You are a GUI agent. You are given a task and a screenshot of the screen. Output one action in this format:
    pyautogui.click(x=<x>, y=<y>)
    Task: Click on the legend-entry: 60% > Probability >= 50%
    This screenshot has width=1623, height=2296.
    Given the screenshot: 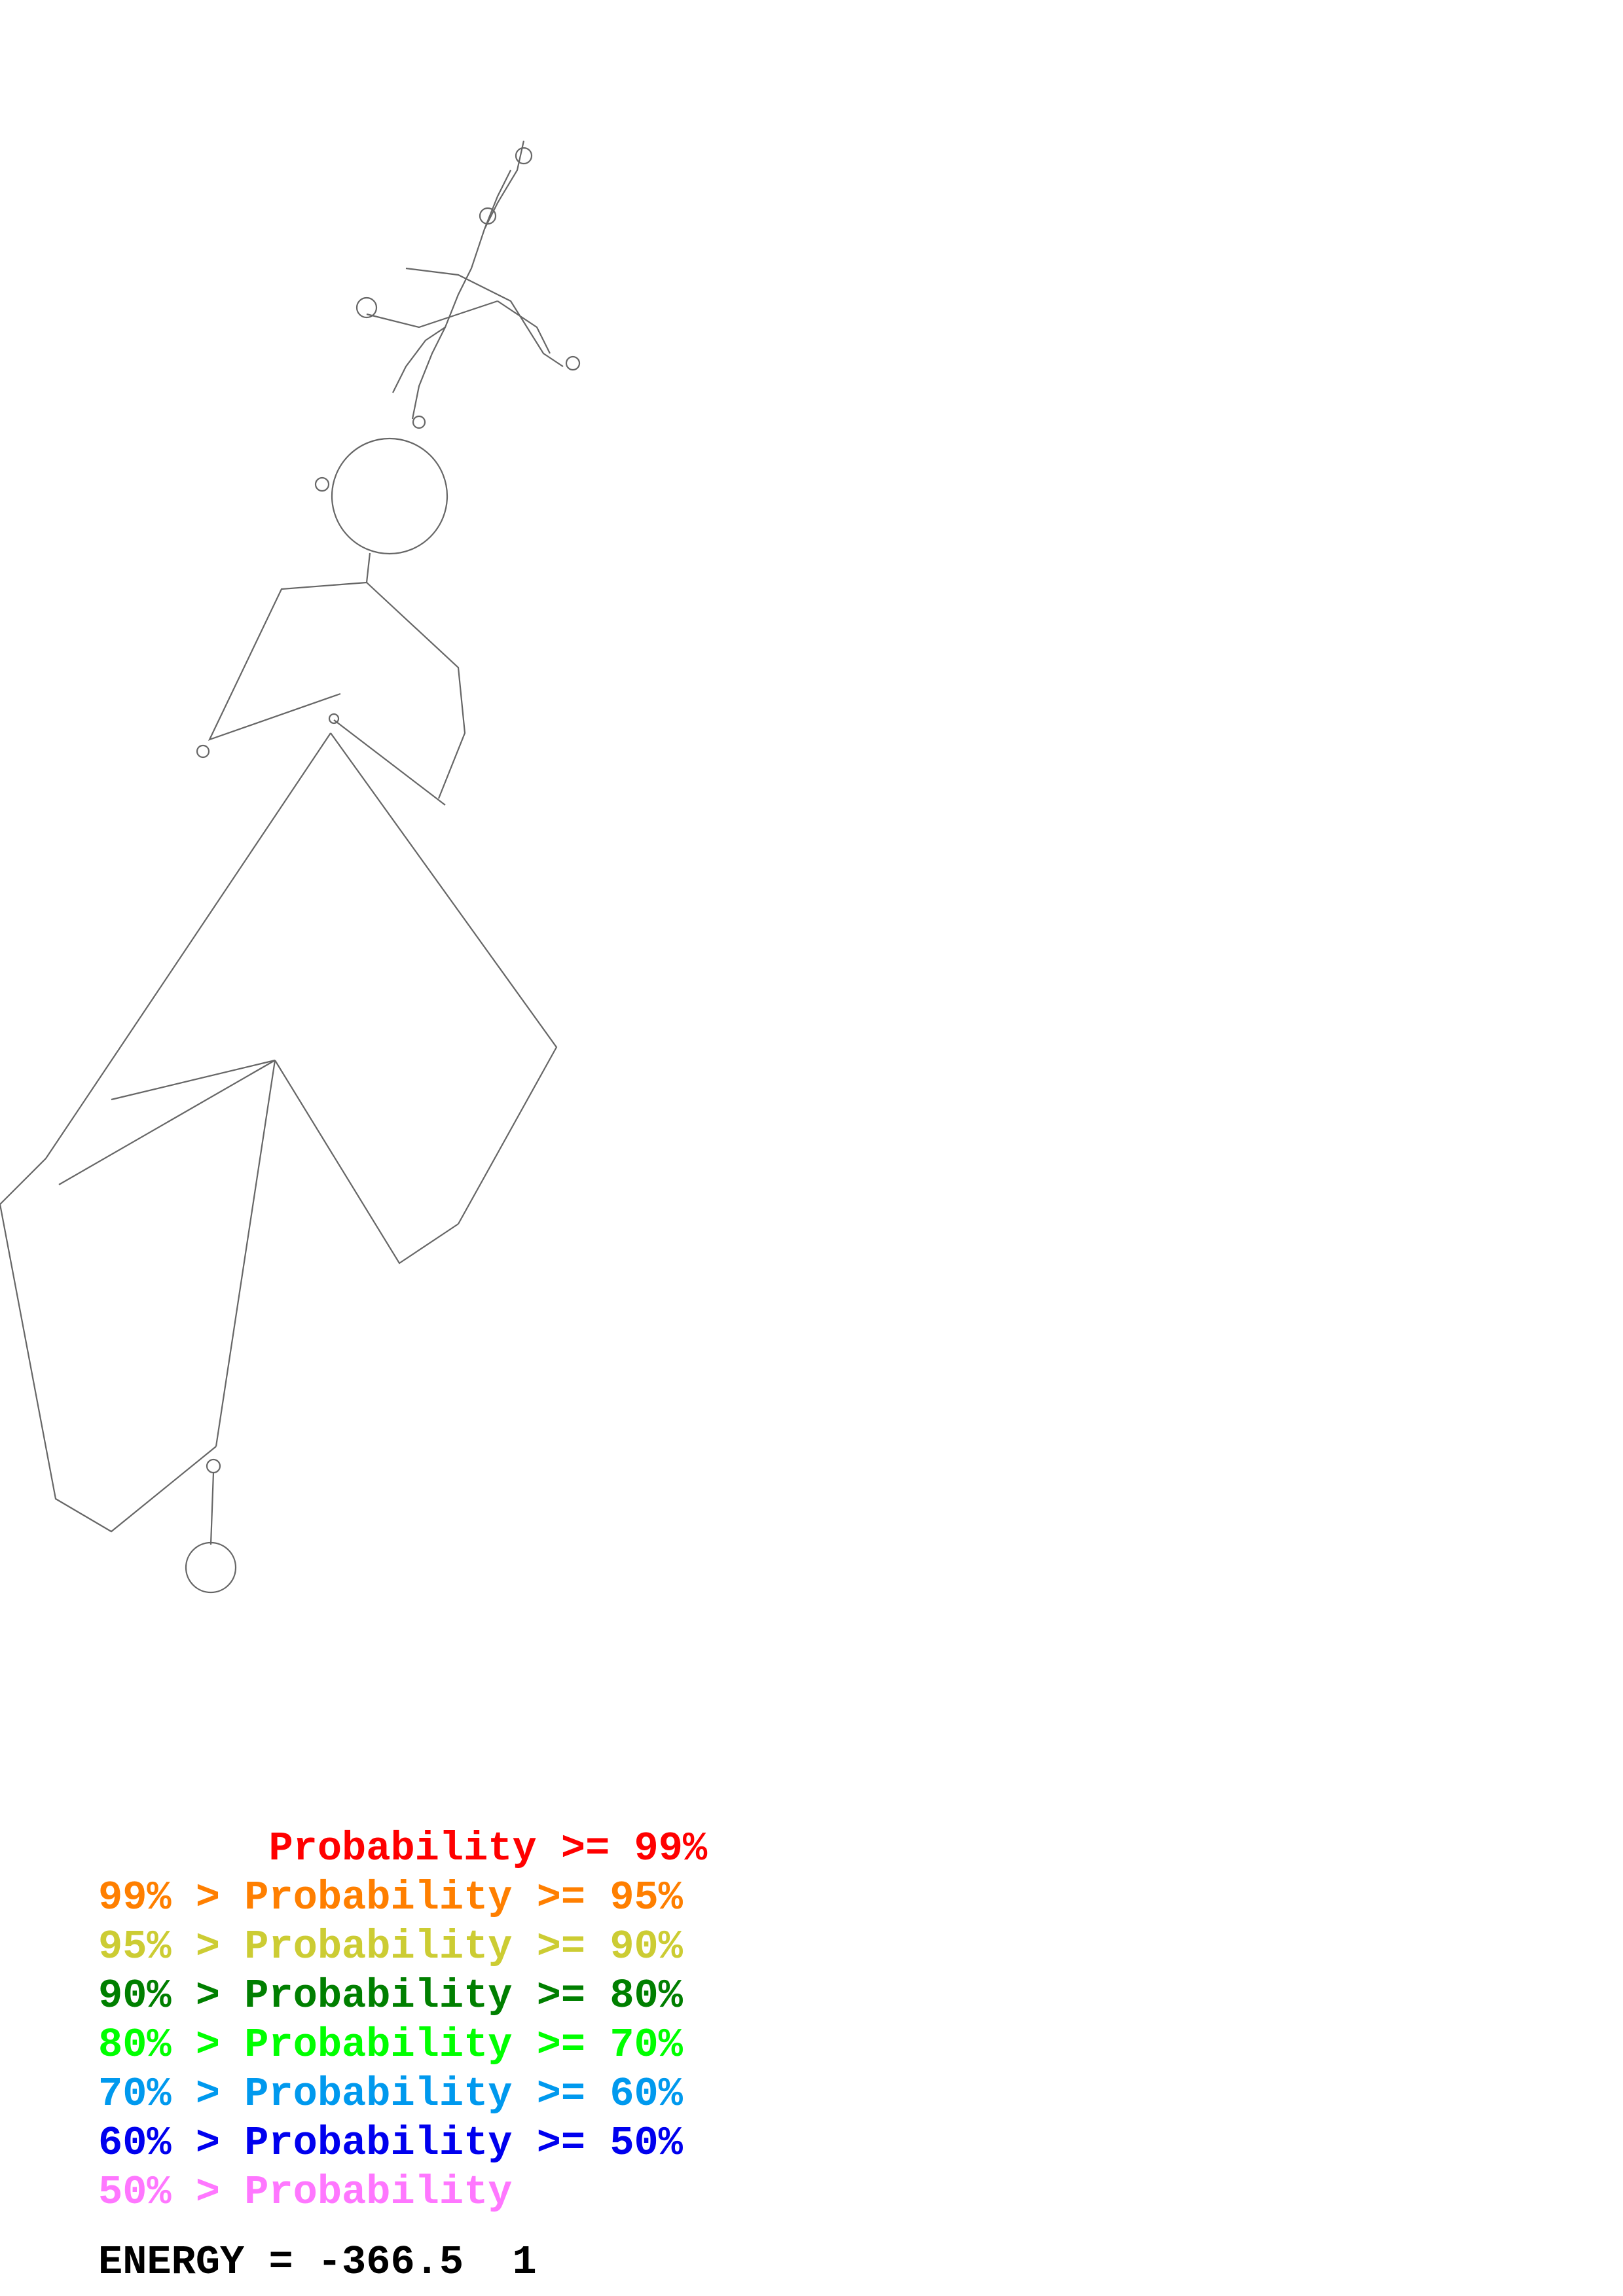 What is the action you would take?
    pyautogui.click(x=390, y=2143)
    